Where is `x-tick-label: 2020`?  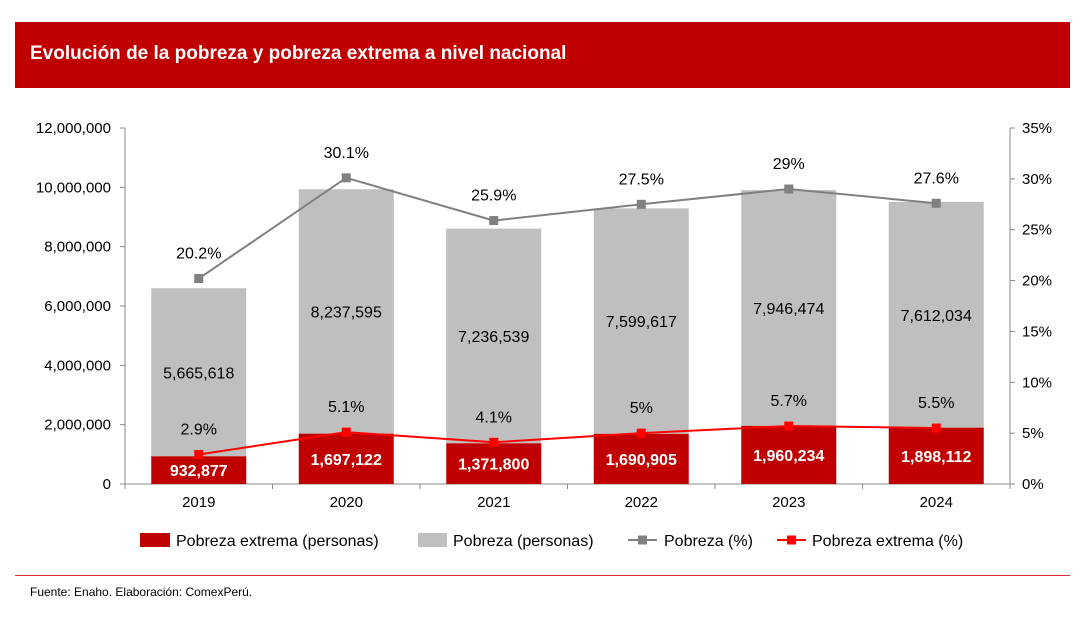 x-tick-label: 2020 is located at coordinates (346, 502).